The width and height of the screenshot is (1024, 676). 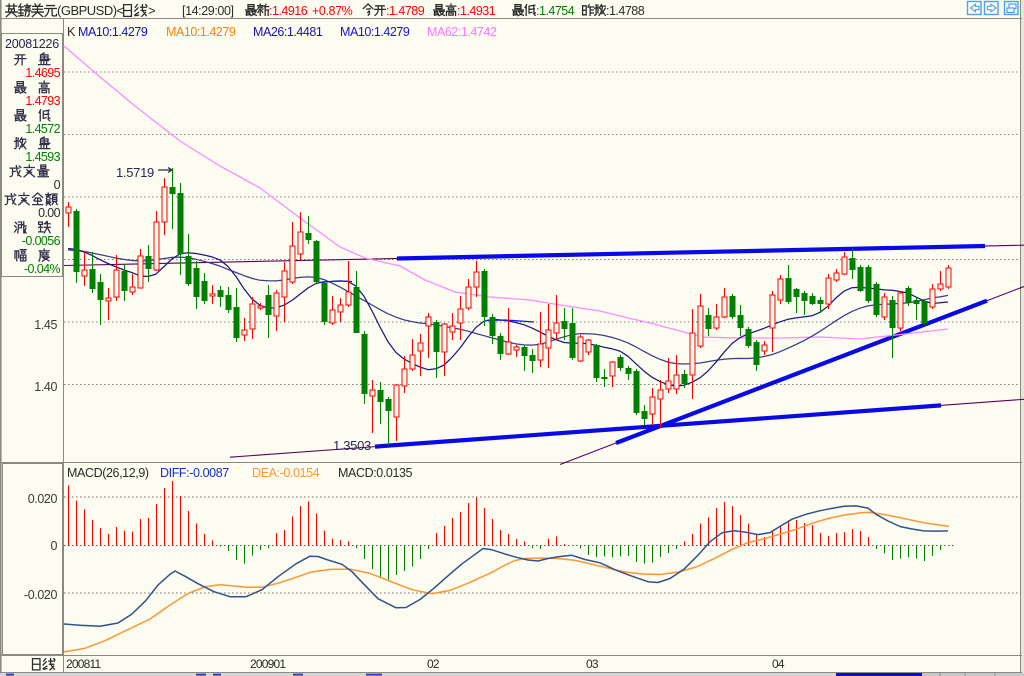 What do you see at coordinates (194, 473) in the screenshot?
I see `svg-text: DIFF:-0.0087` at bounding box center [194, 473].